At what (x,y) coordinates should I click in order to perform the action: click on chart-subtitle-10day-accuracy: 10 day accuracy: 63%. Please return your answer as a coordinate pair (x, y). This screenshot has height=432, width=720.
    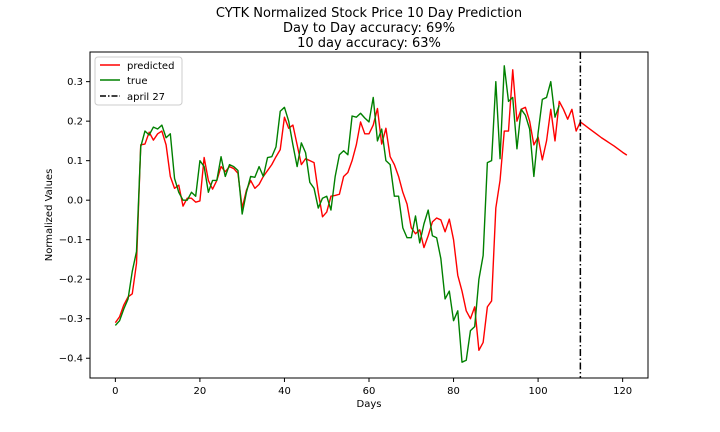
    Looking at the image, I should click on (369, 43).